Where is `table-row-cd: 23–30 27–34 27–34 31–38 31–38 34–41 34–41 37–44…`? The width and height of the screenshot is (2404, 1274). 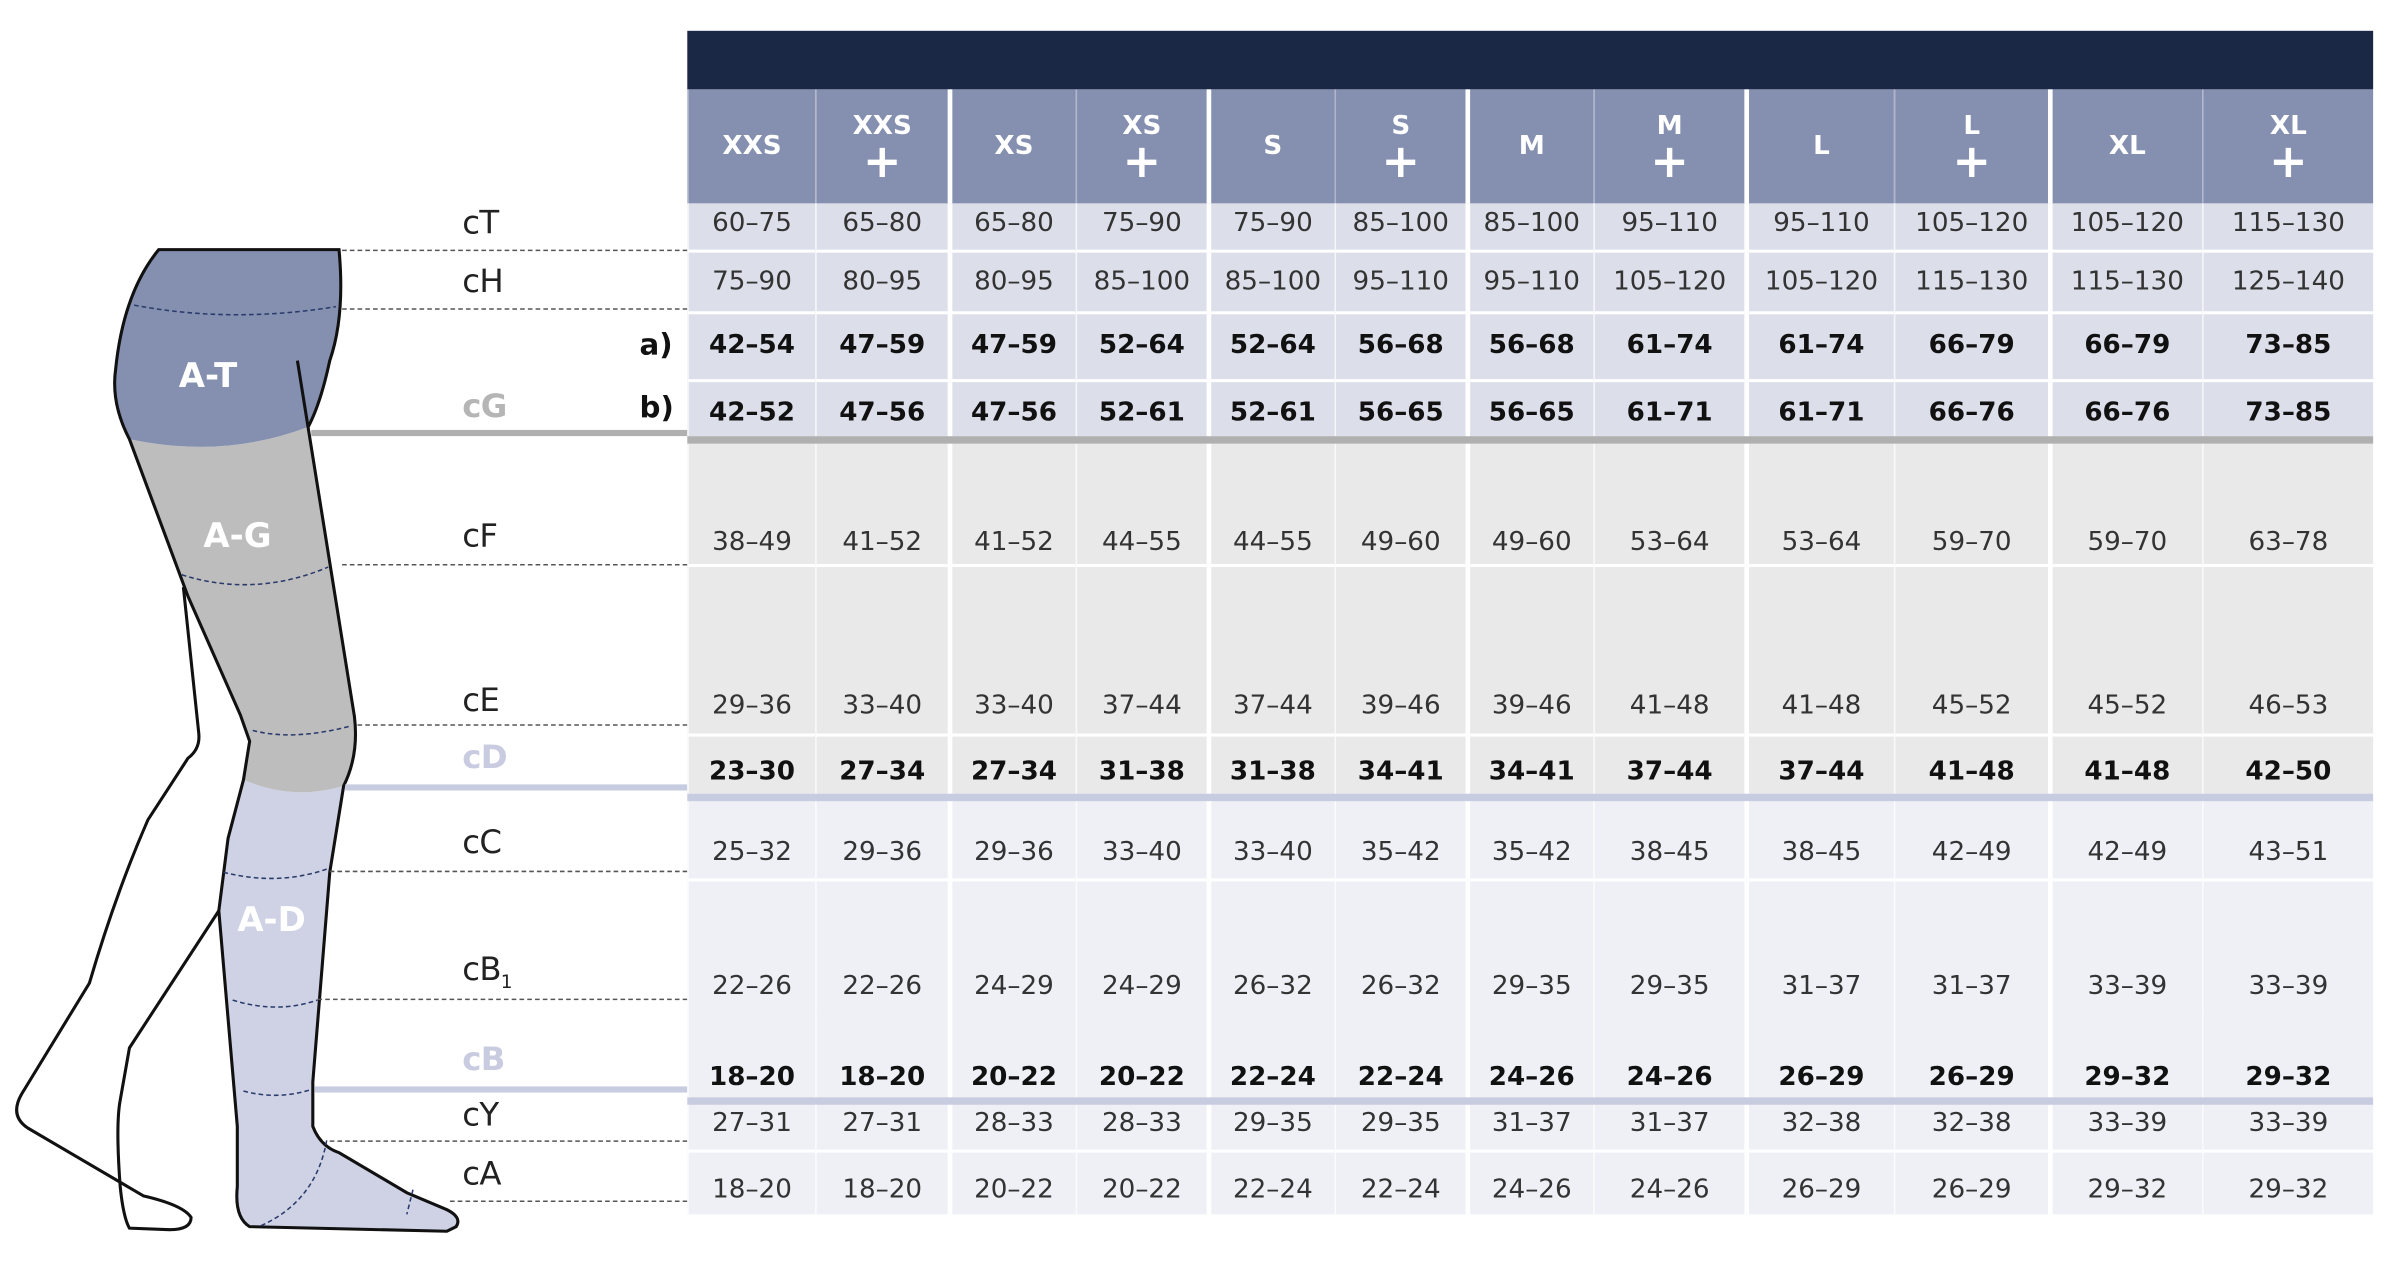
table-row-cd: 23–30 27–34 27–34 31–38 31–38 34–41 34–41 37–44… is located at coordinates (1530, 765).